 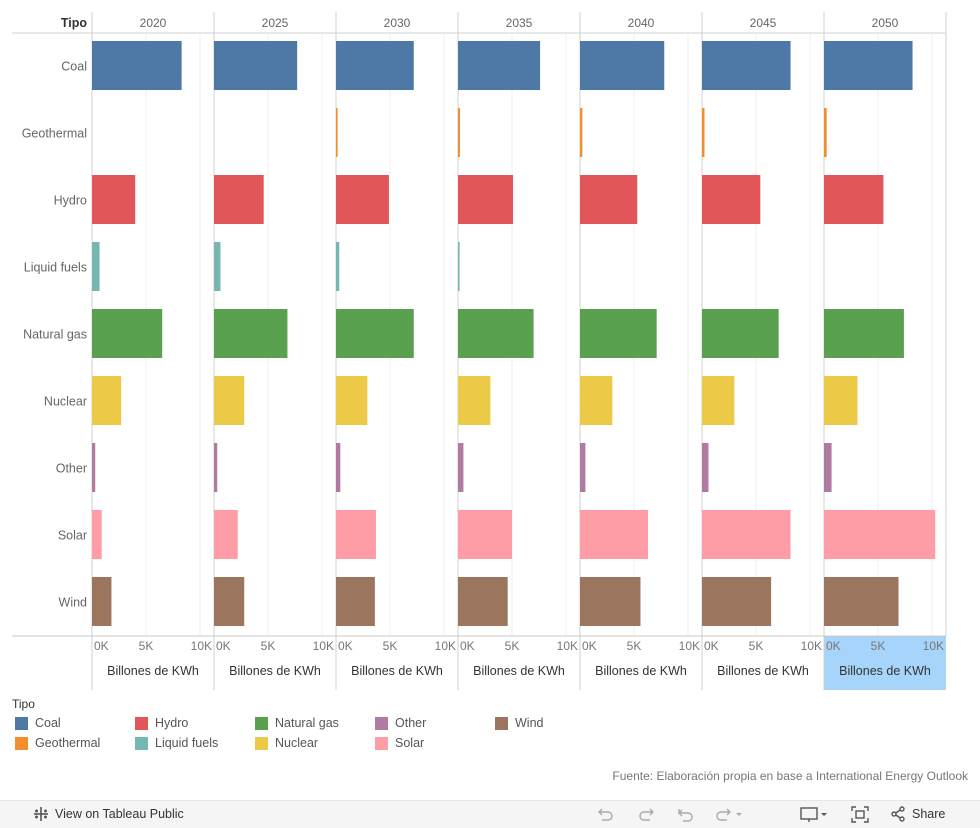 I want to click on legend-item: Coal, so click(x=38, y=723).